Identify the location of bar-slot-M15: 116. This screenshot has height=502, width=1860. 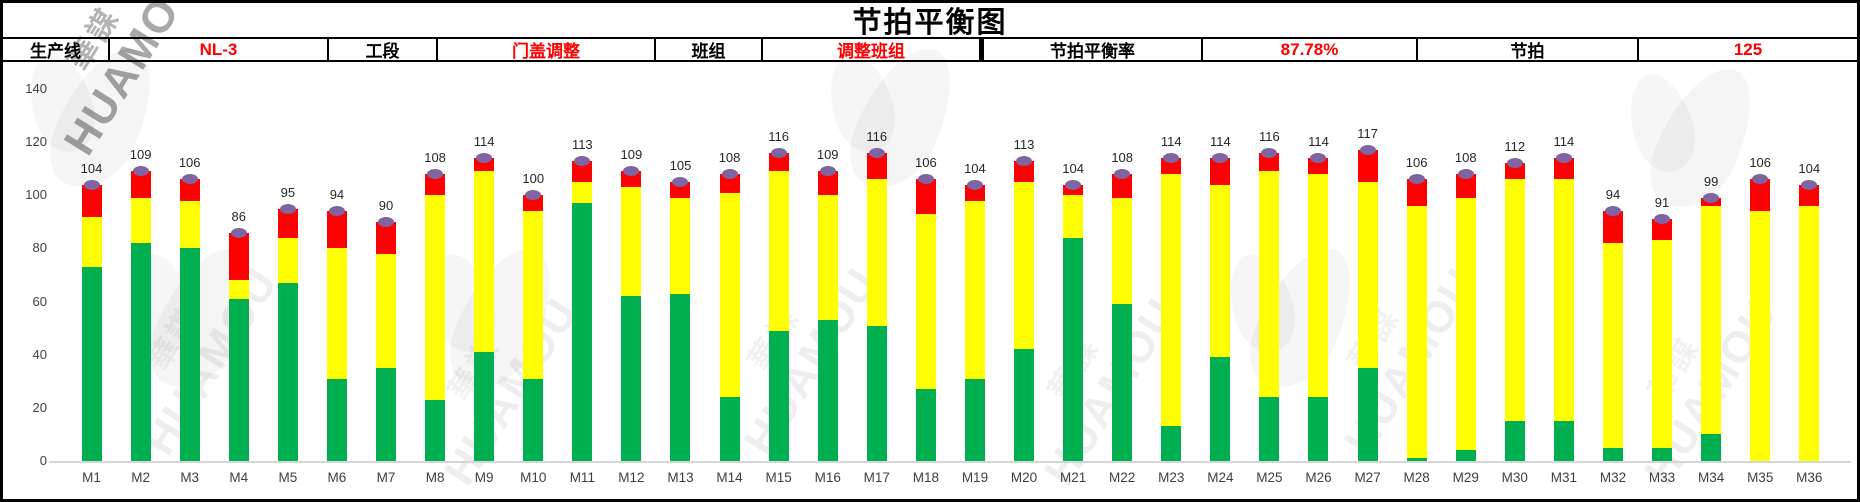
(778, 261).